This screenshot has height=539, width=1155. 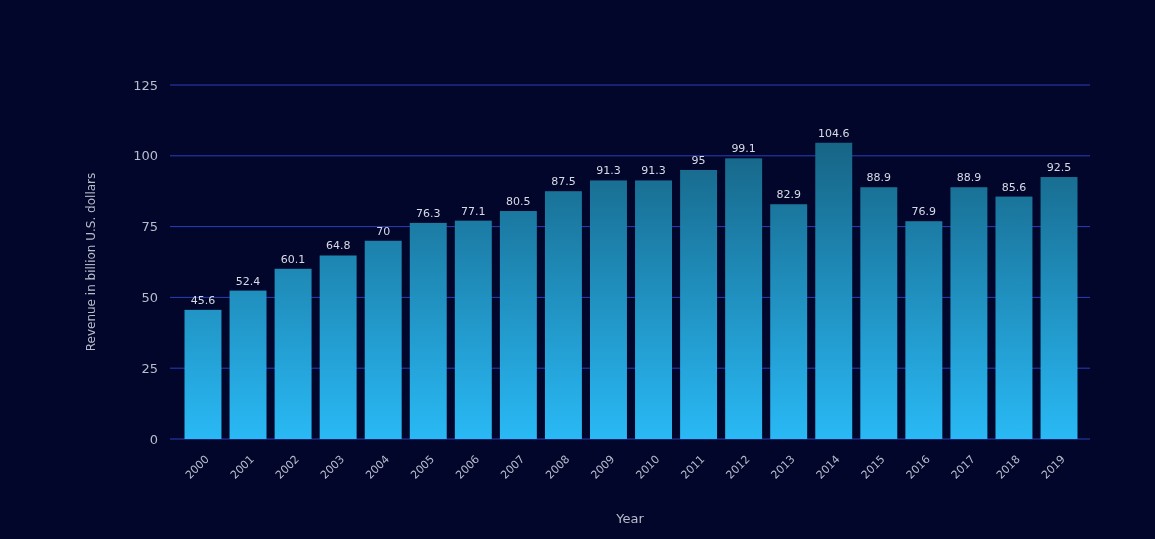 What do you see at coordinates (1059, 168) in the screenshot?
I see `data-label: 92.5` at bounding box center [1059, 168].